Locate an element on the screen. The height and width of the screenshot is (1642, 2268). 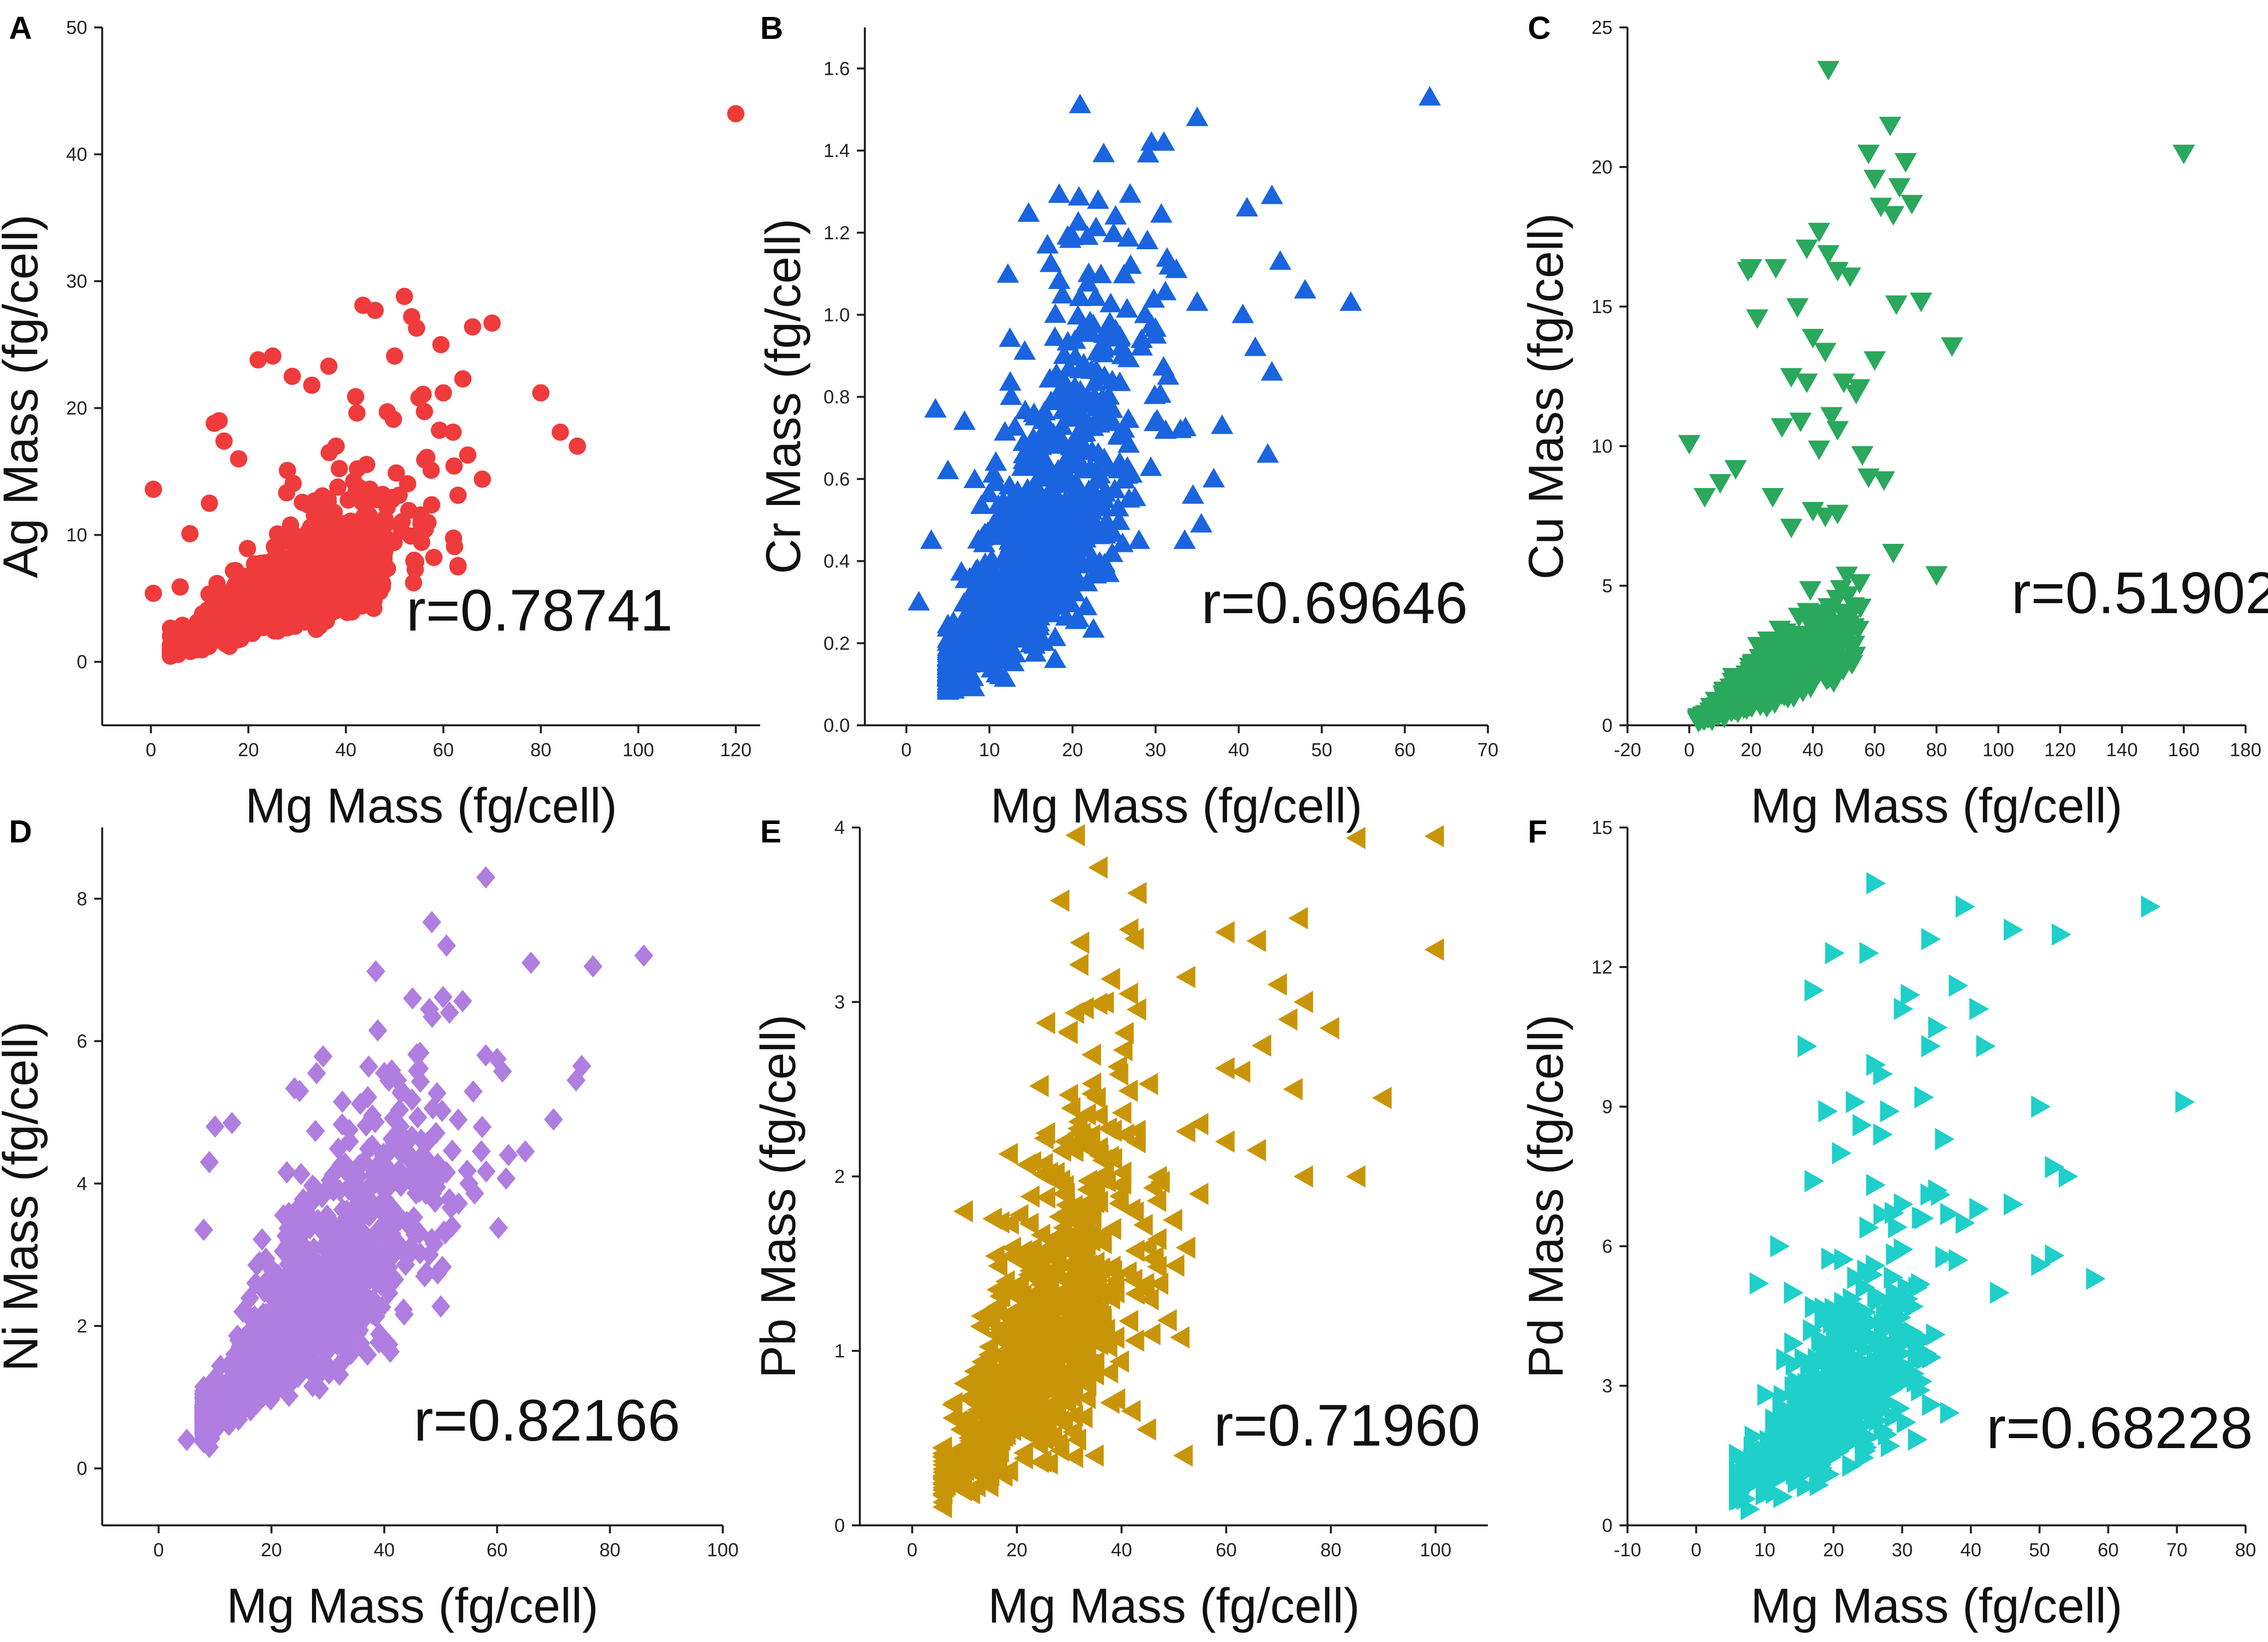
y-tick-label: 2 is located at coordinates (839, 1176).